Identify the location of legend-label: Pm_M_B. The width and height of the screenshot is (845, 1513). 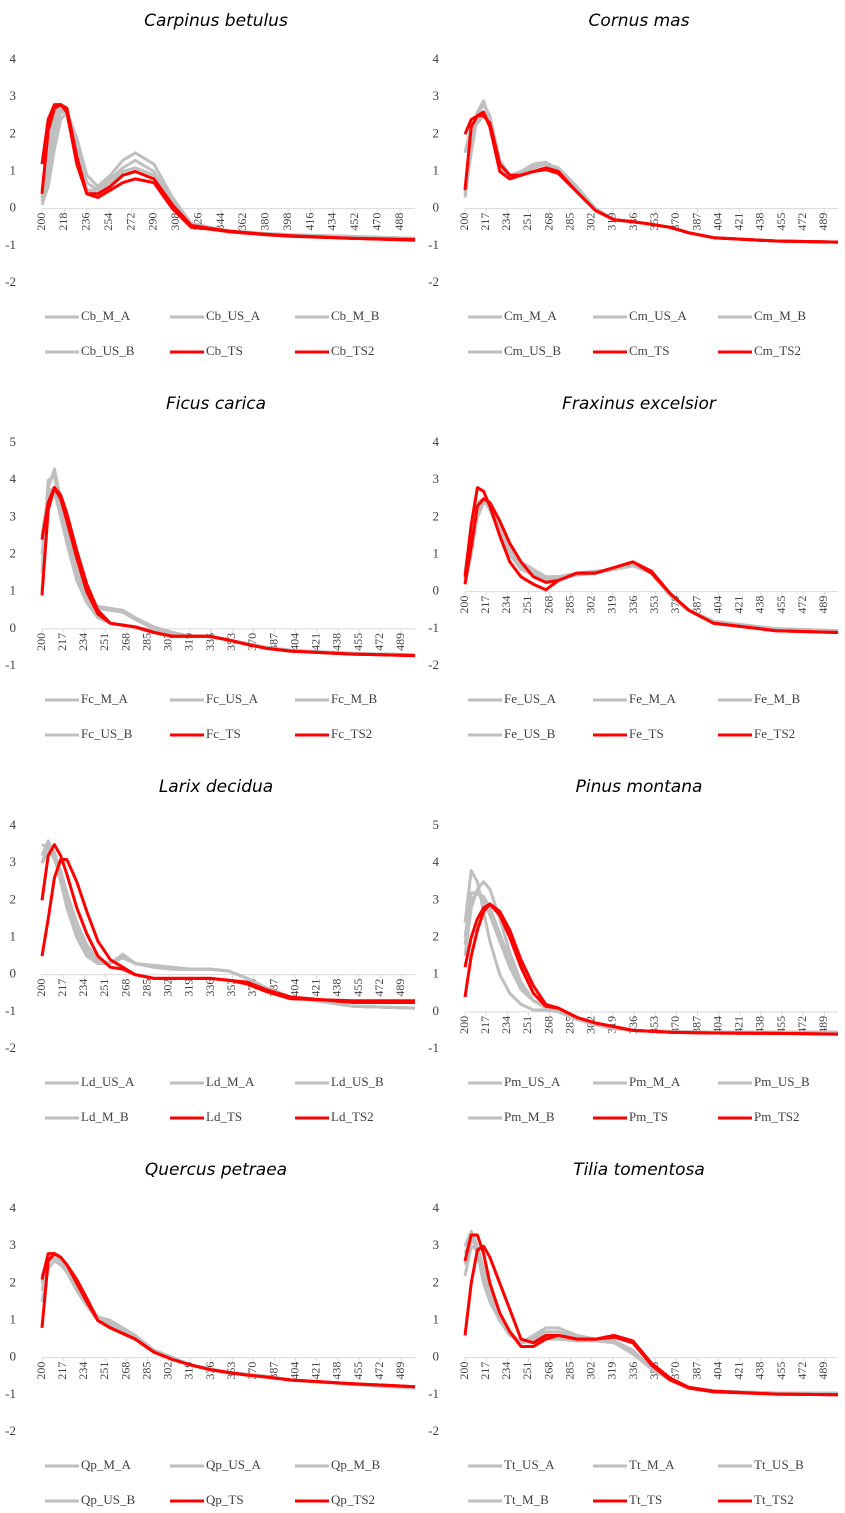
(529, 1116).